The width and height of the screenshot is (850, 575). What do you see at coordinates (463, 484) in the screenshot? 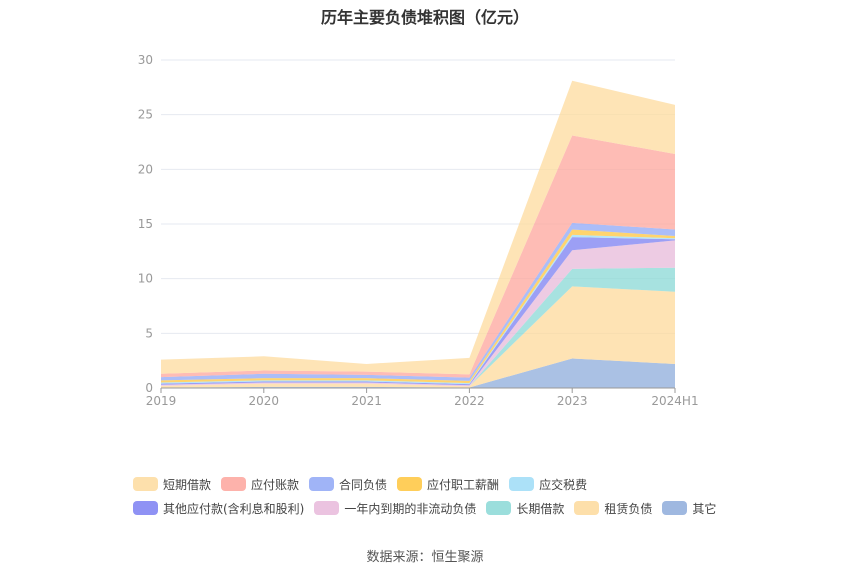
I see `legend-label: 应付职工薪酬` at bounding box center [463, 484].